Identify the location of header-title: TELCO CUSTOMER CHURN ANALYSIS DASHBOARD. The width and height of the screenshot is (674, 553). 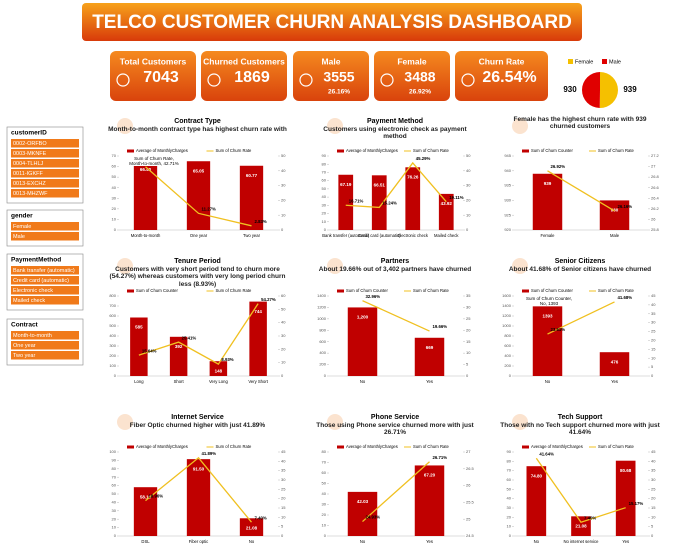
(332, 22).